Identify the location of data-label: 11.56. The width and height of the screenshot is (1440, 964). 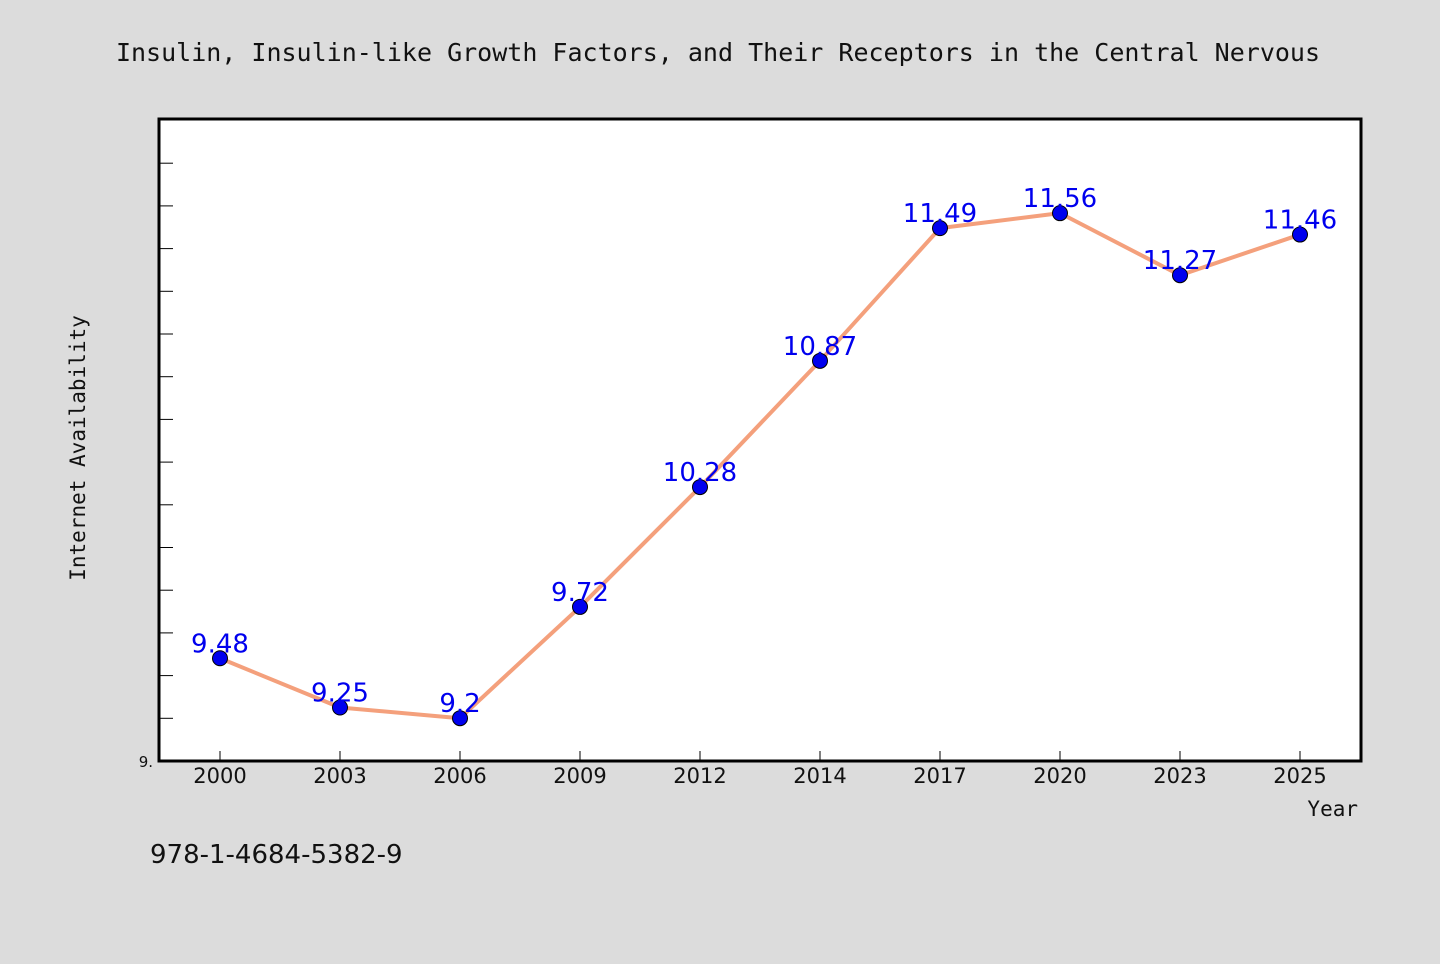
(1060, 199).